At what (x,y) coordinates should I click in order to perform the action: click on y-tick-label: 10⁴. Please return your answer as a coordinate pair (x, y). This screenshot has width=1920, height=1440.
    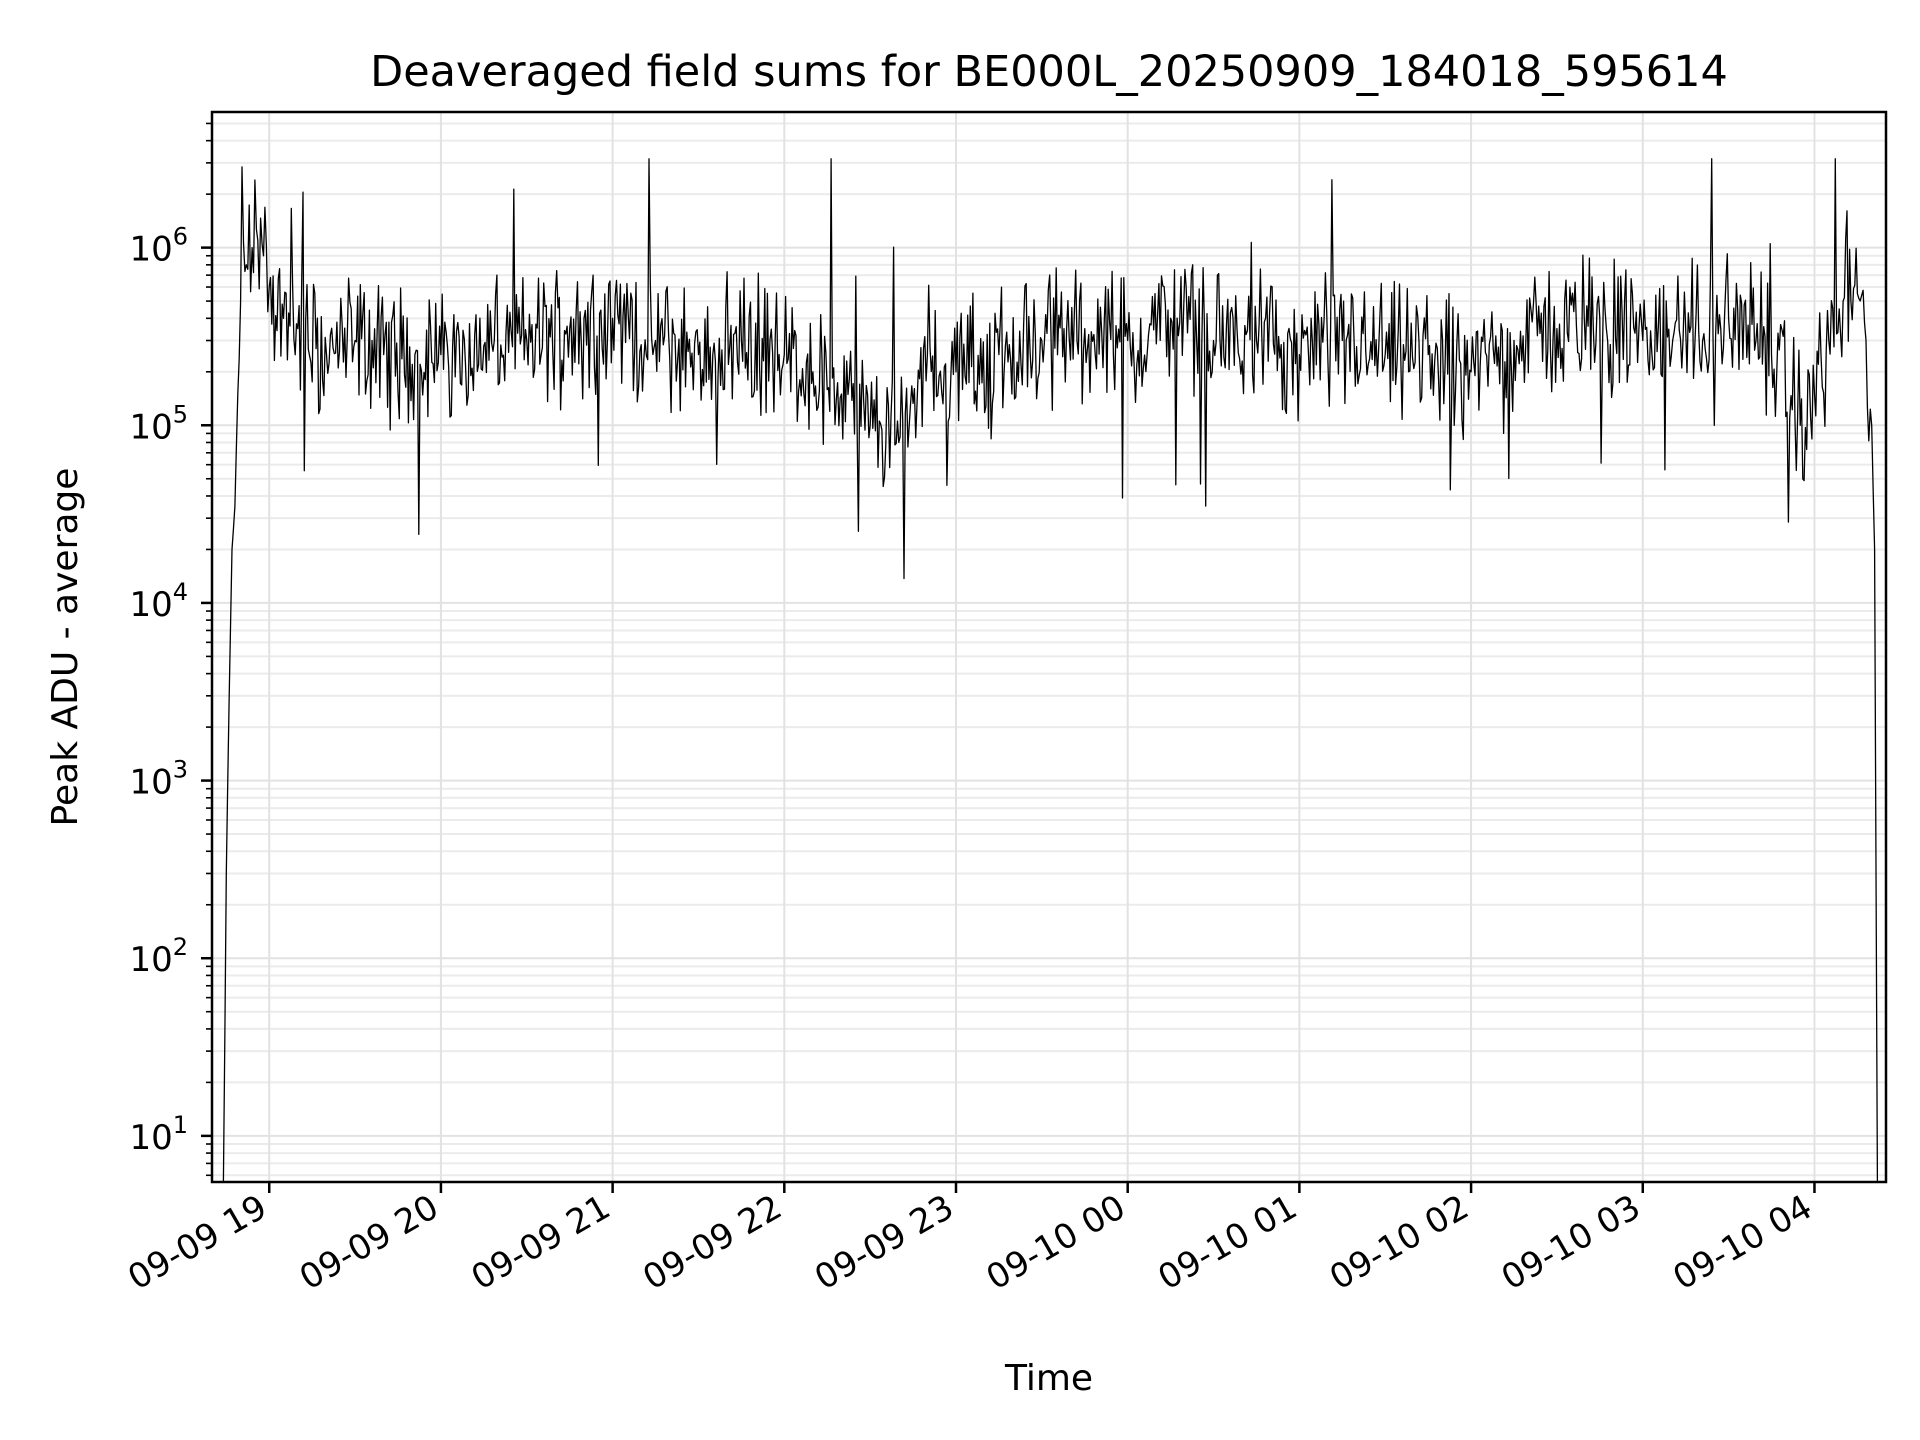
    Looking at the image, I should click on (158, 601).